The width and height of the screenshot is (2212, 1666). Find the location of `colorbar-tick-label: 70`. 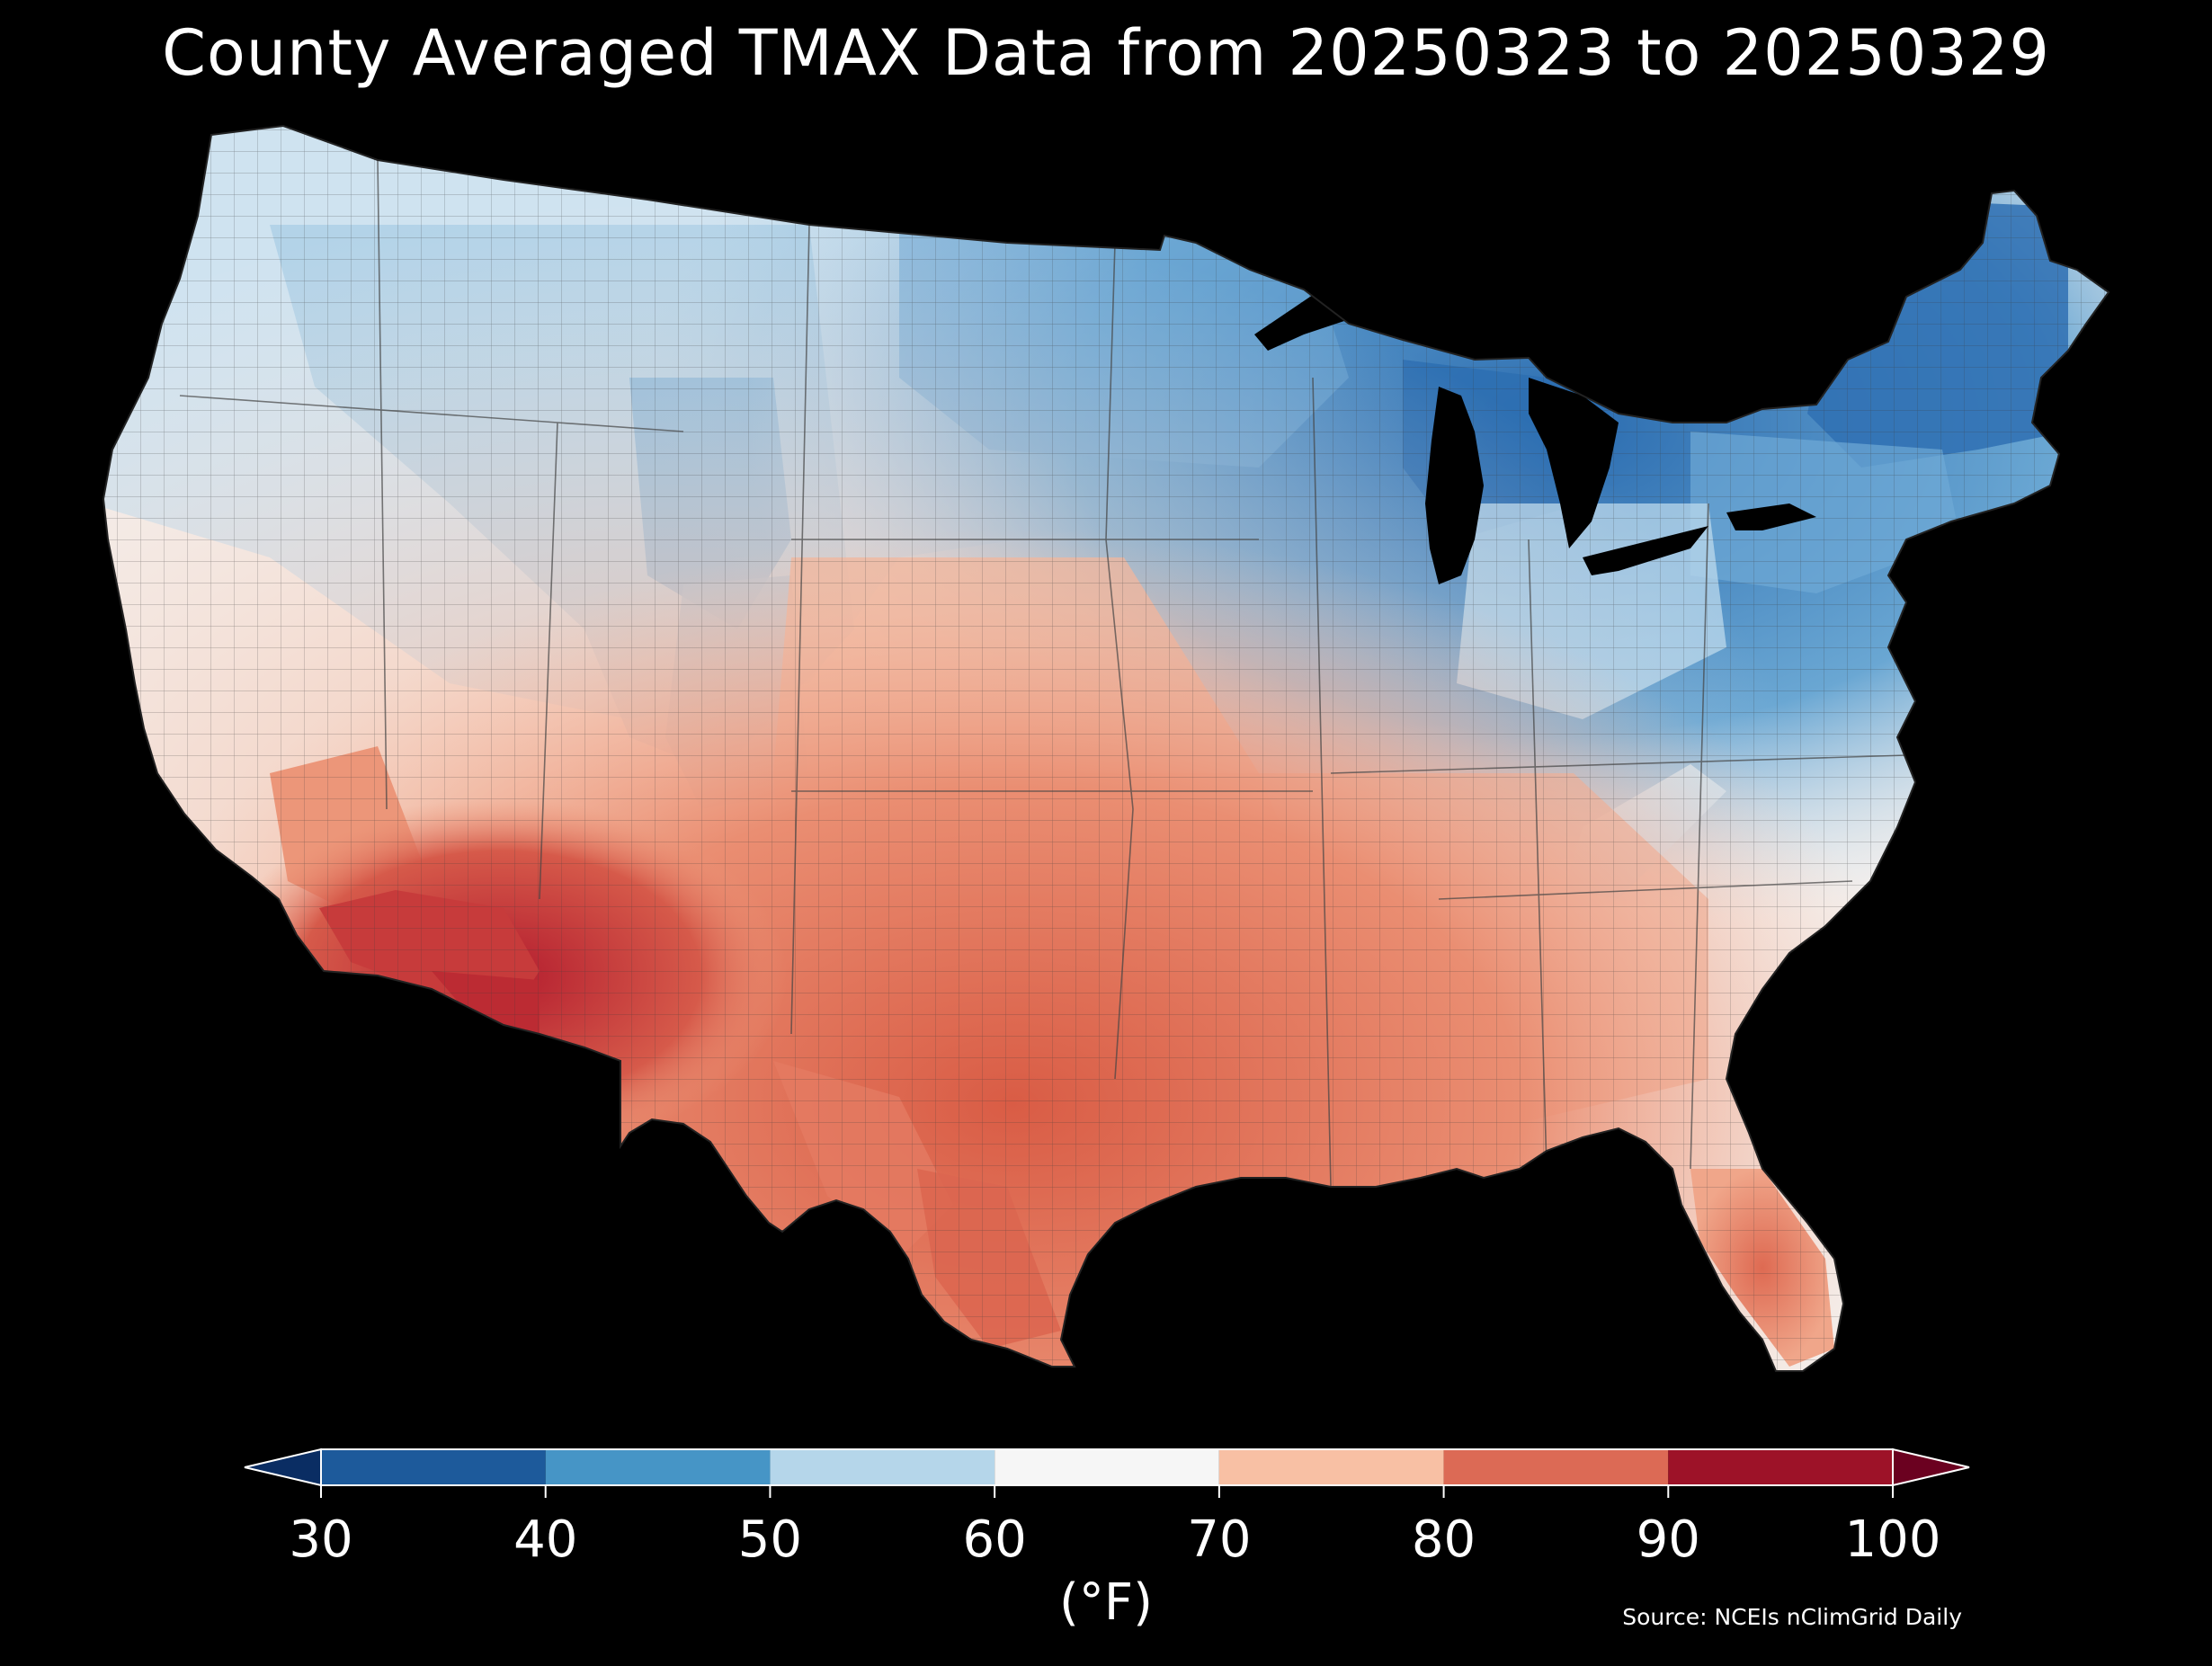

colorbar-tick-label: 70 is located at coordinates (1219, 1540).